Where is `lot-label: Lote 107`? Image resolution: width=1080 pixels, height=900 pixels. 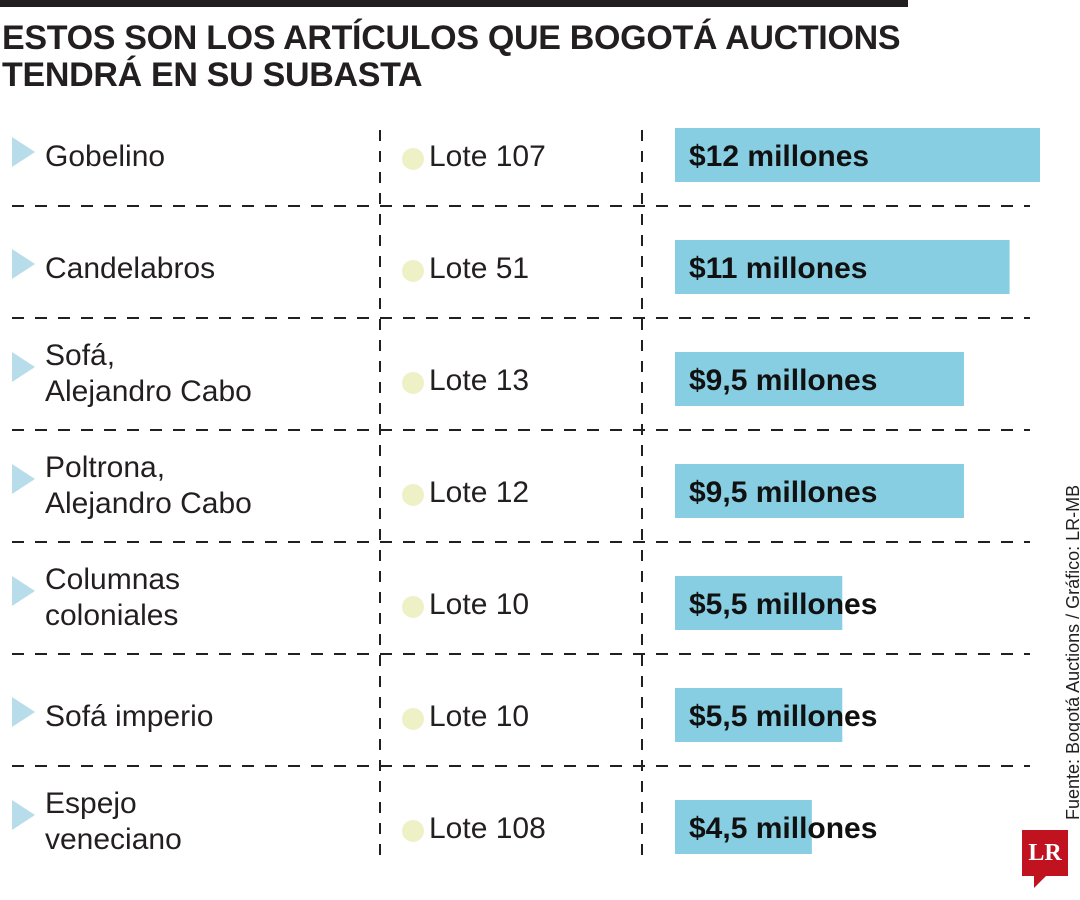 lot-label: Lote 107 is located at coordinates (487, 156).